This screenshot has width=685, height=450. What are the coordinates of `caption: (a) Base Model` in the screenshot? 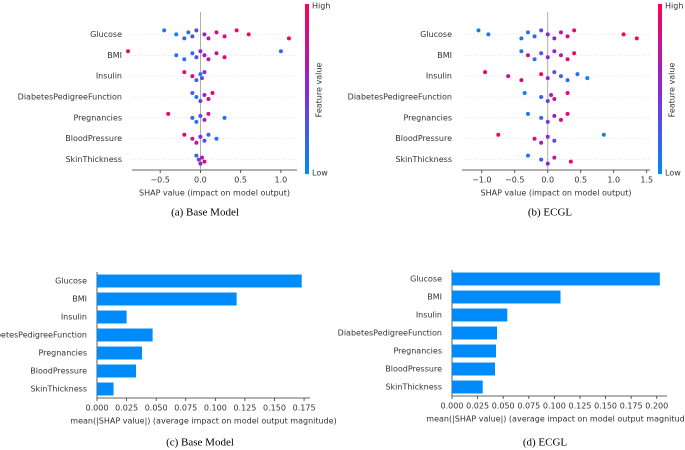 It's located at (205, 213).